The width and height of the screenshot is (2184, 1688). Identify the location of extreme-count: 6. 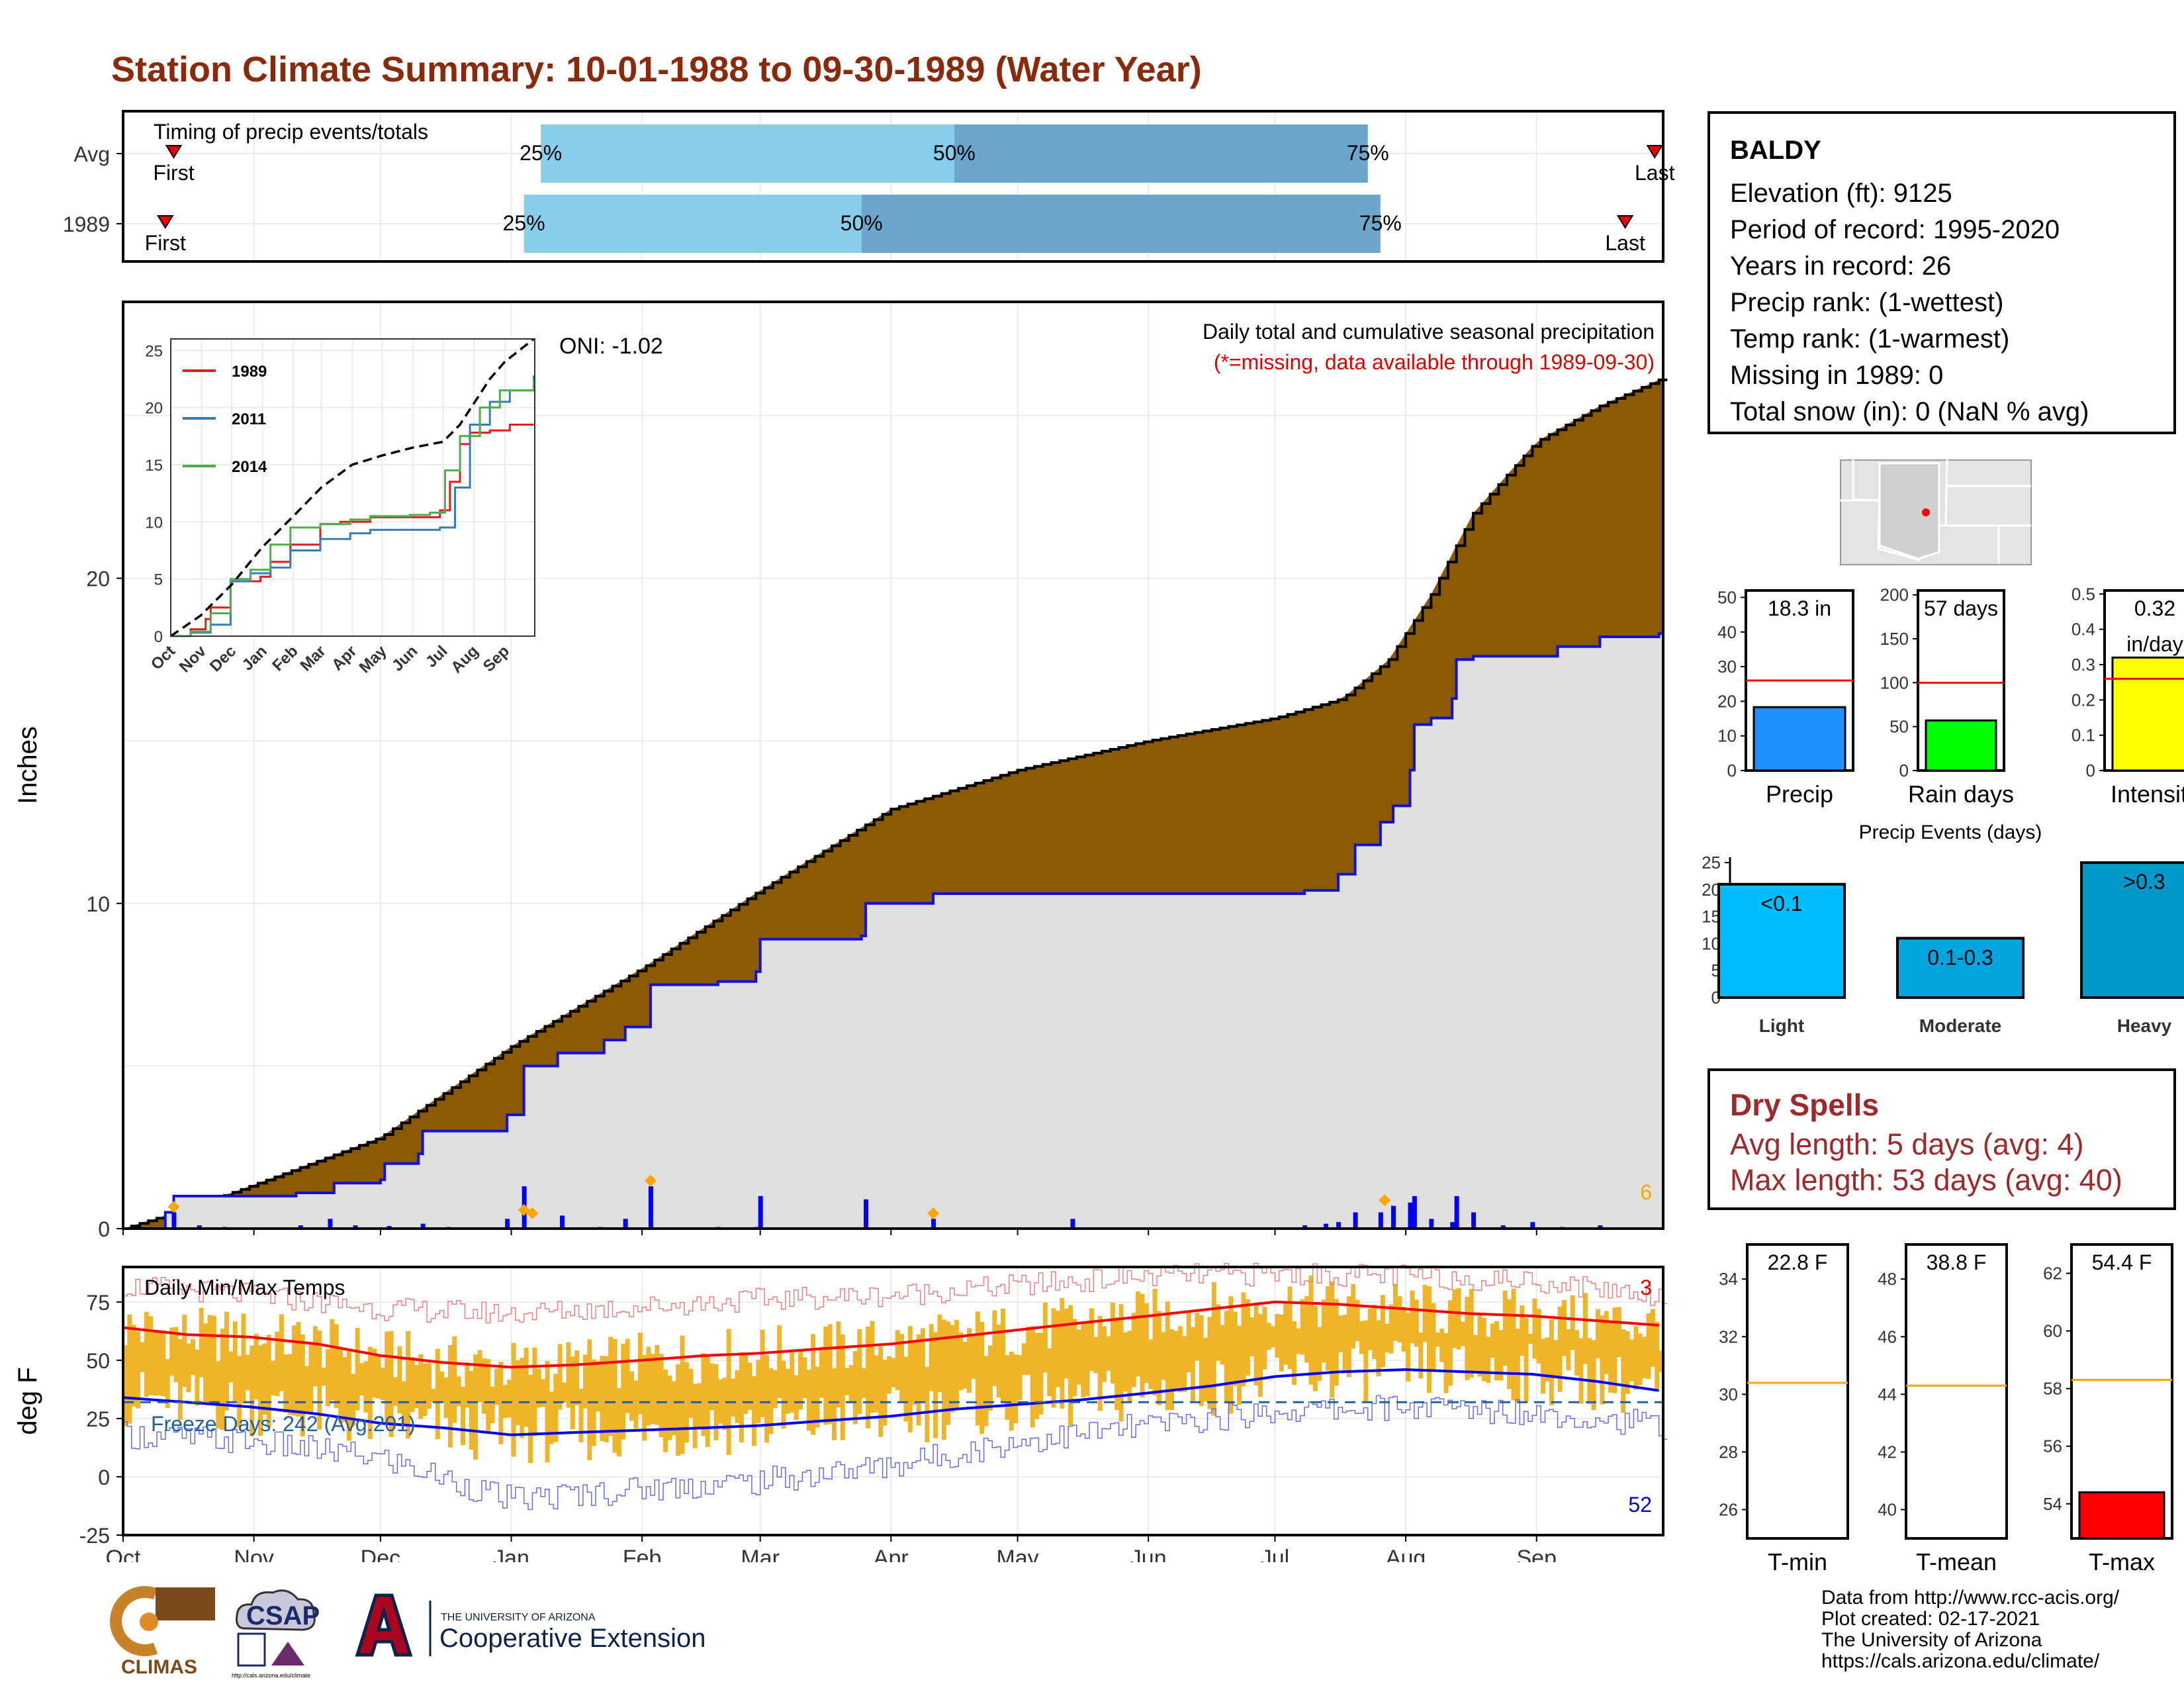
(1646, 1192).